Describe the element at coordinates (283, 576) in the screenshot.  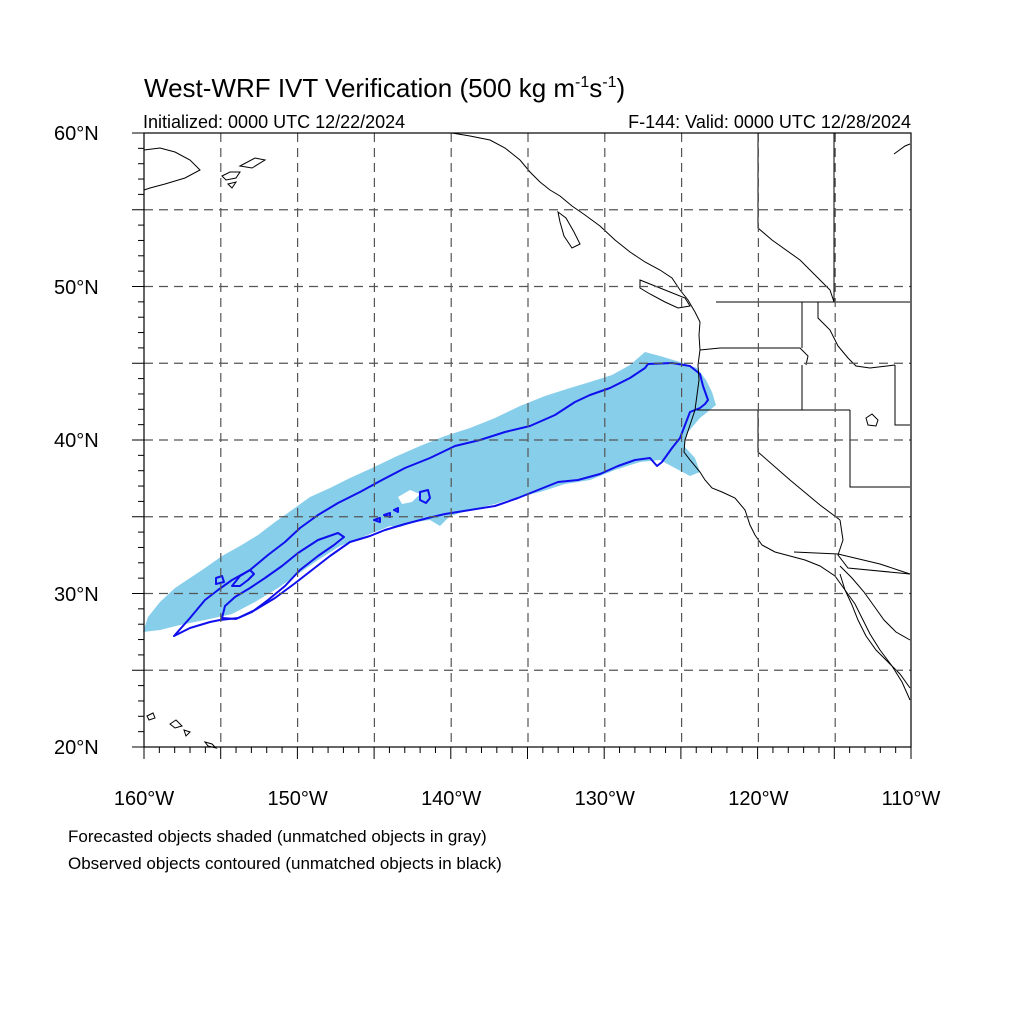
I see `observed-inner-contour` at that location.